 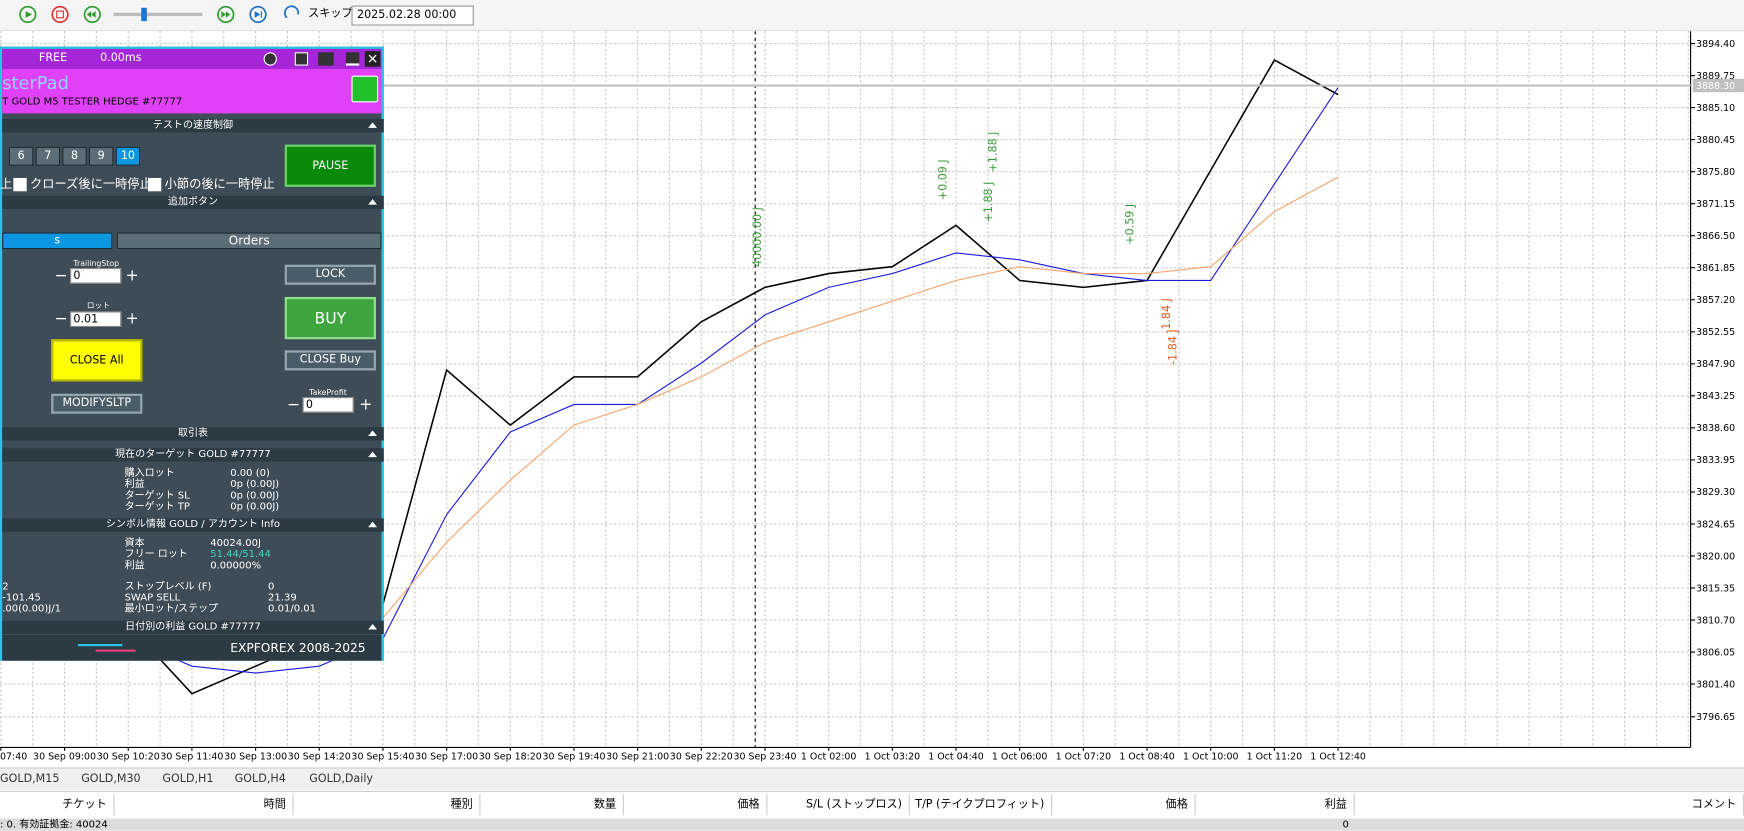 I want to click on x-tick-label: 30 Sep 09:00, so click(x=64, y=757).